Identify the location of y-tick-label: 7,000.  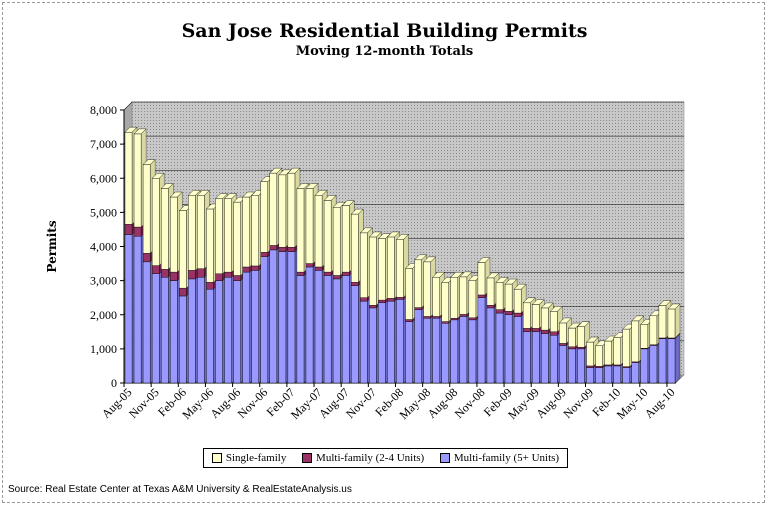
(103, 144).